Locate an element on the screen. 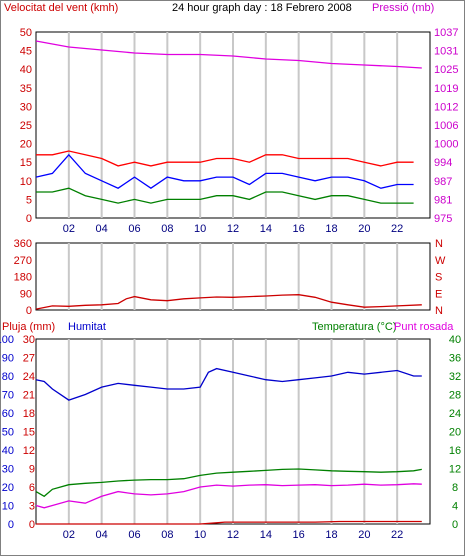 The height and width of the screenshot is (556, 465). compass-tick-label: S is located at coordinates (438, 278).